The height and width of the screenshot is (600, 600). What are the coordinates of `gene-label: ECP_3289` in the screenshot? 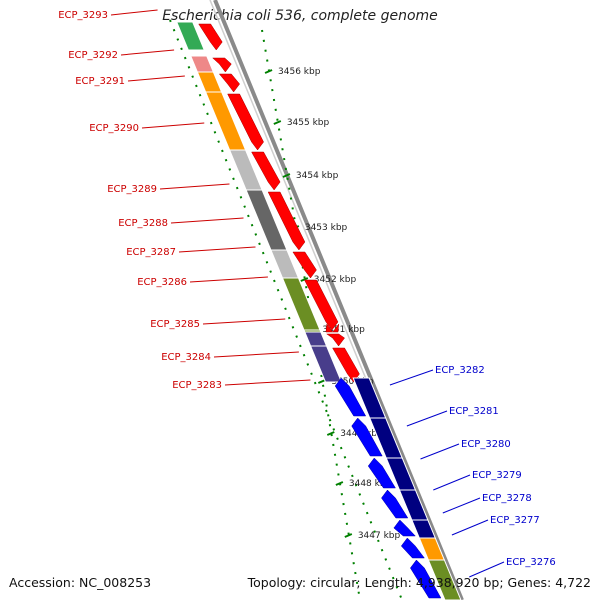 It's located at (132, 189).